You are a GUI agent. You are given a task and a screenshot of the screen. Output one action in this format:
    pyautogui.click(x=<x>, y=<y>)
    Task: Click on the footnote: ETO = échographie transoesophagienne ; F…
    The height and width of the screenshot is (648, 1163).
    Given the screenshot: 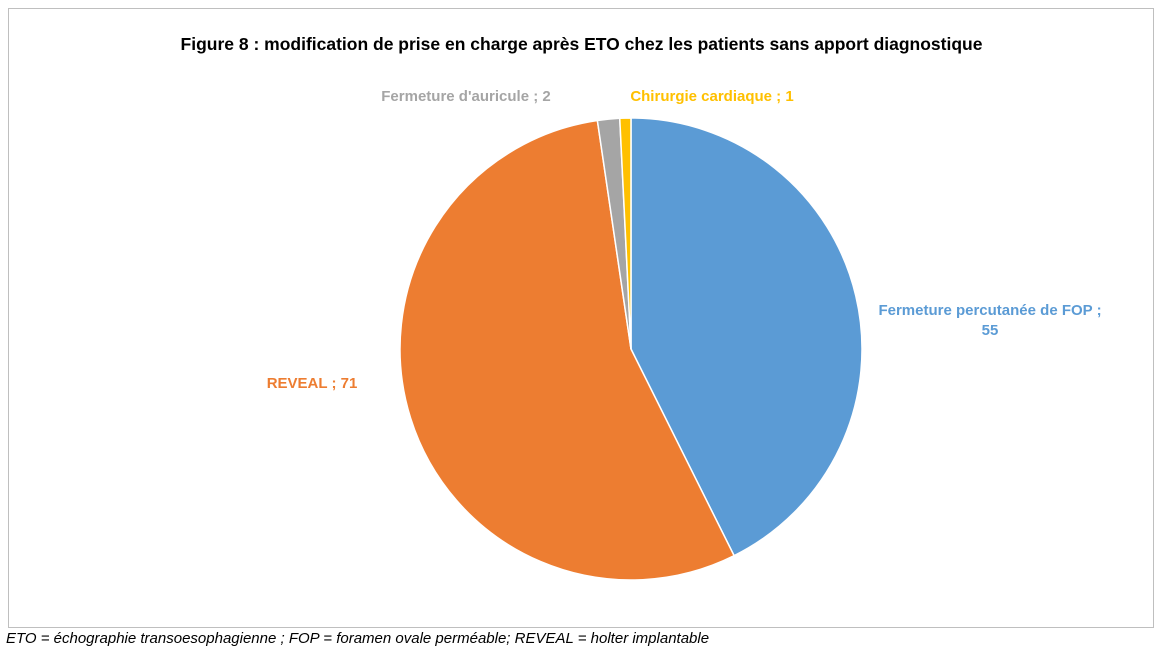 What is the action you would take?
    pyautogui.click(x=358, y=638)
    